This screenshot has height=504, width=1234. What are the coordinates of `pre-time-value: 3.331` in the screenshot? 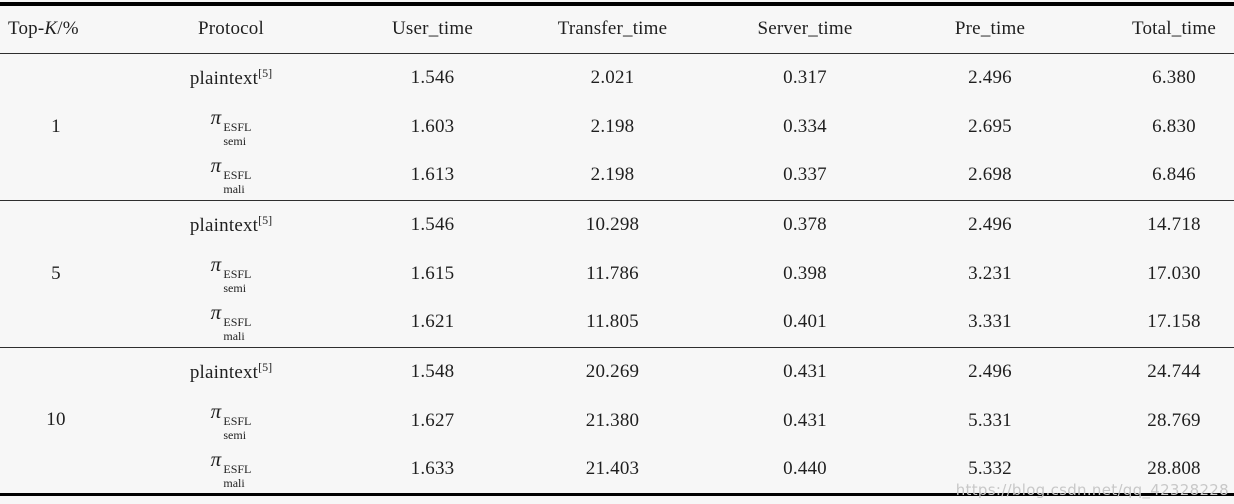 It's located at (990, 322).